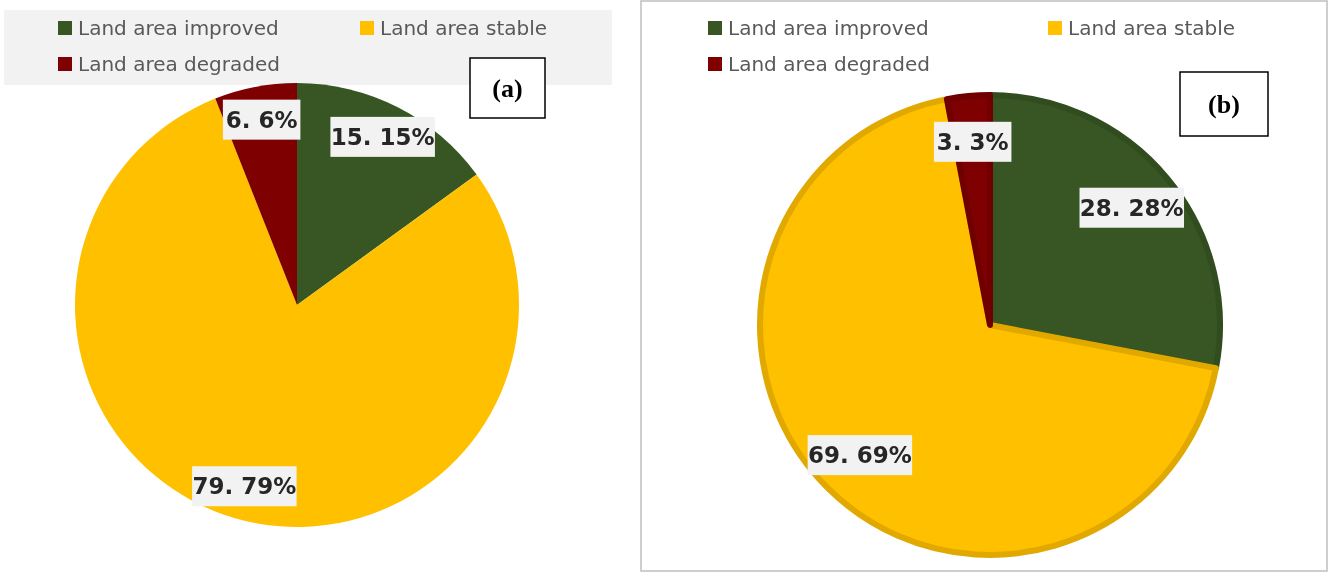  I want to click on data-label: 28. 28%, so click(1131, 207).